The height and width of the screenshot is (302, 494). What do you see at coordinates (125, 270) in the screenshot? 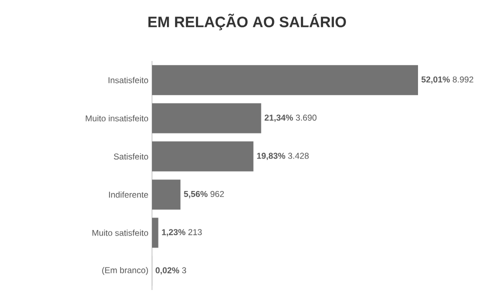
I see `y-tick-label: (Em branco)` at bounding box center [125, 270].